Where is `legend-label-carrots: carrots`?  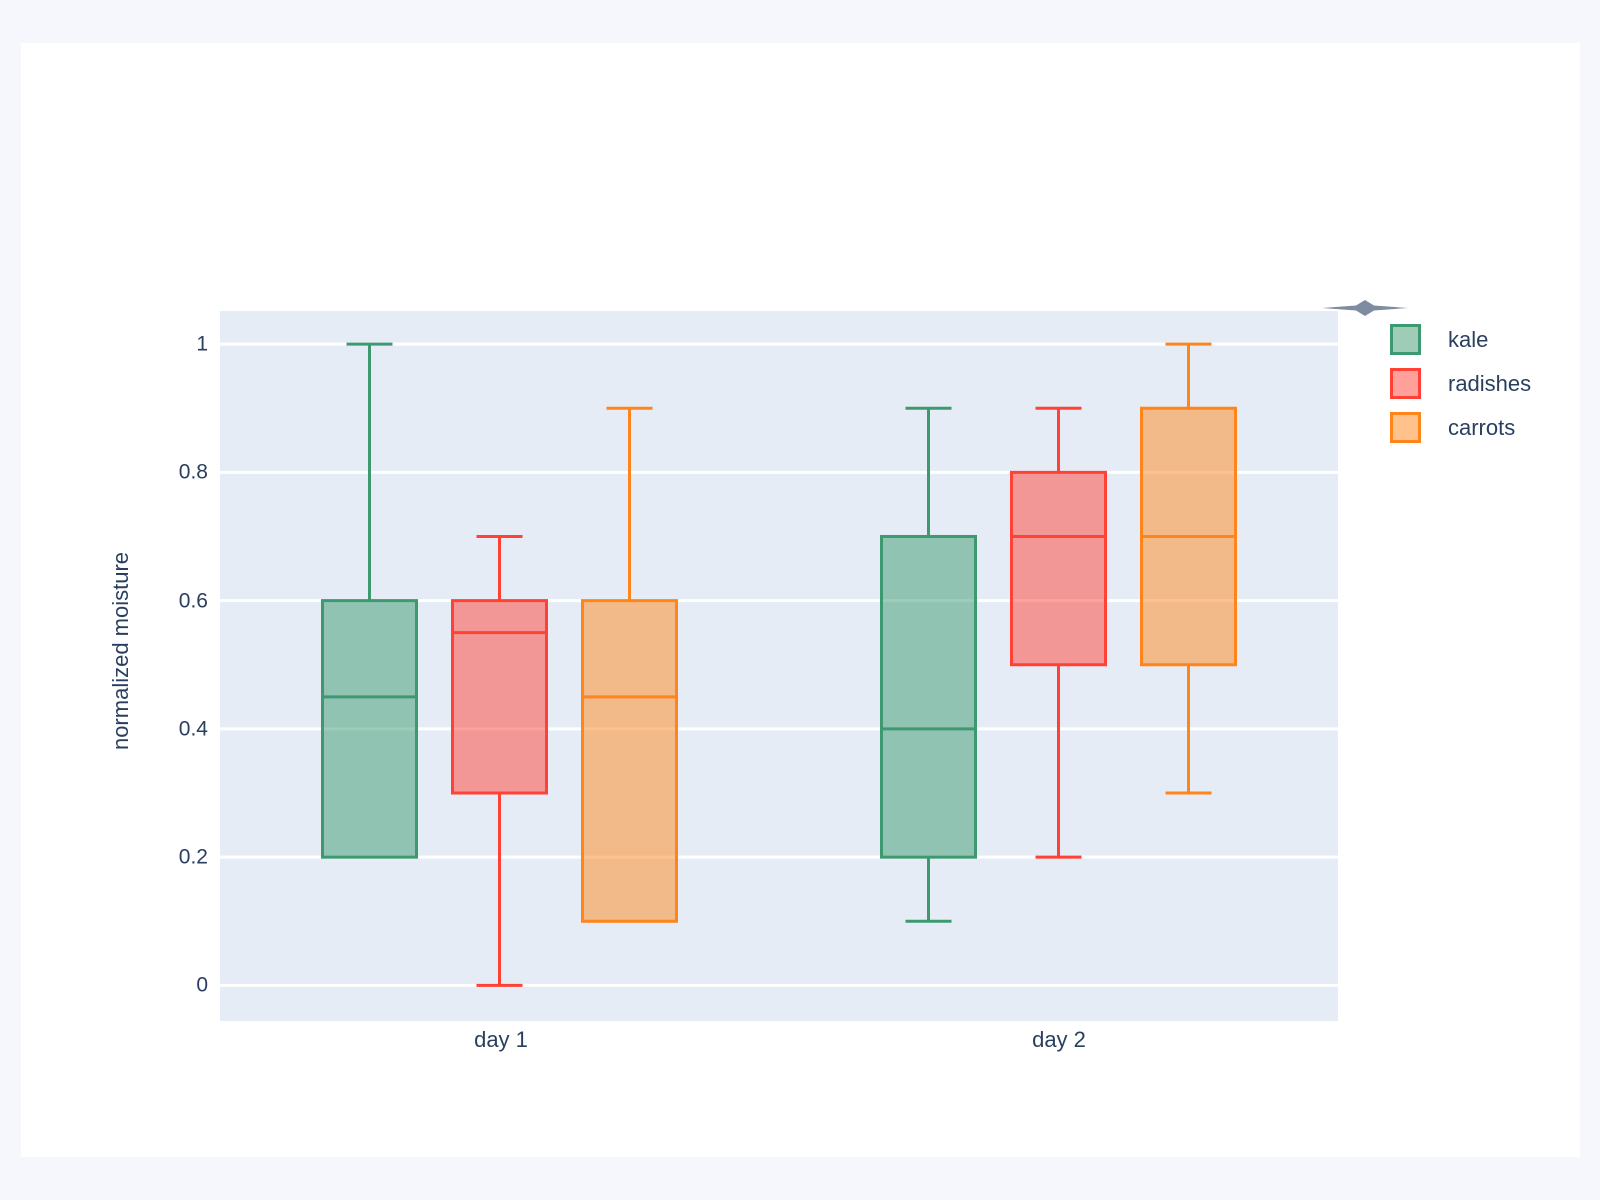 legend-label-carrots: carrots is located at coordinates (1482, 427).